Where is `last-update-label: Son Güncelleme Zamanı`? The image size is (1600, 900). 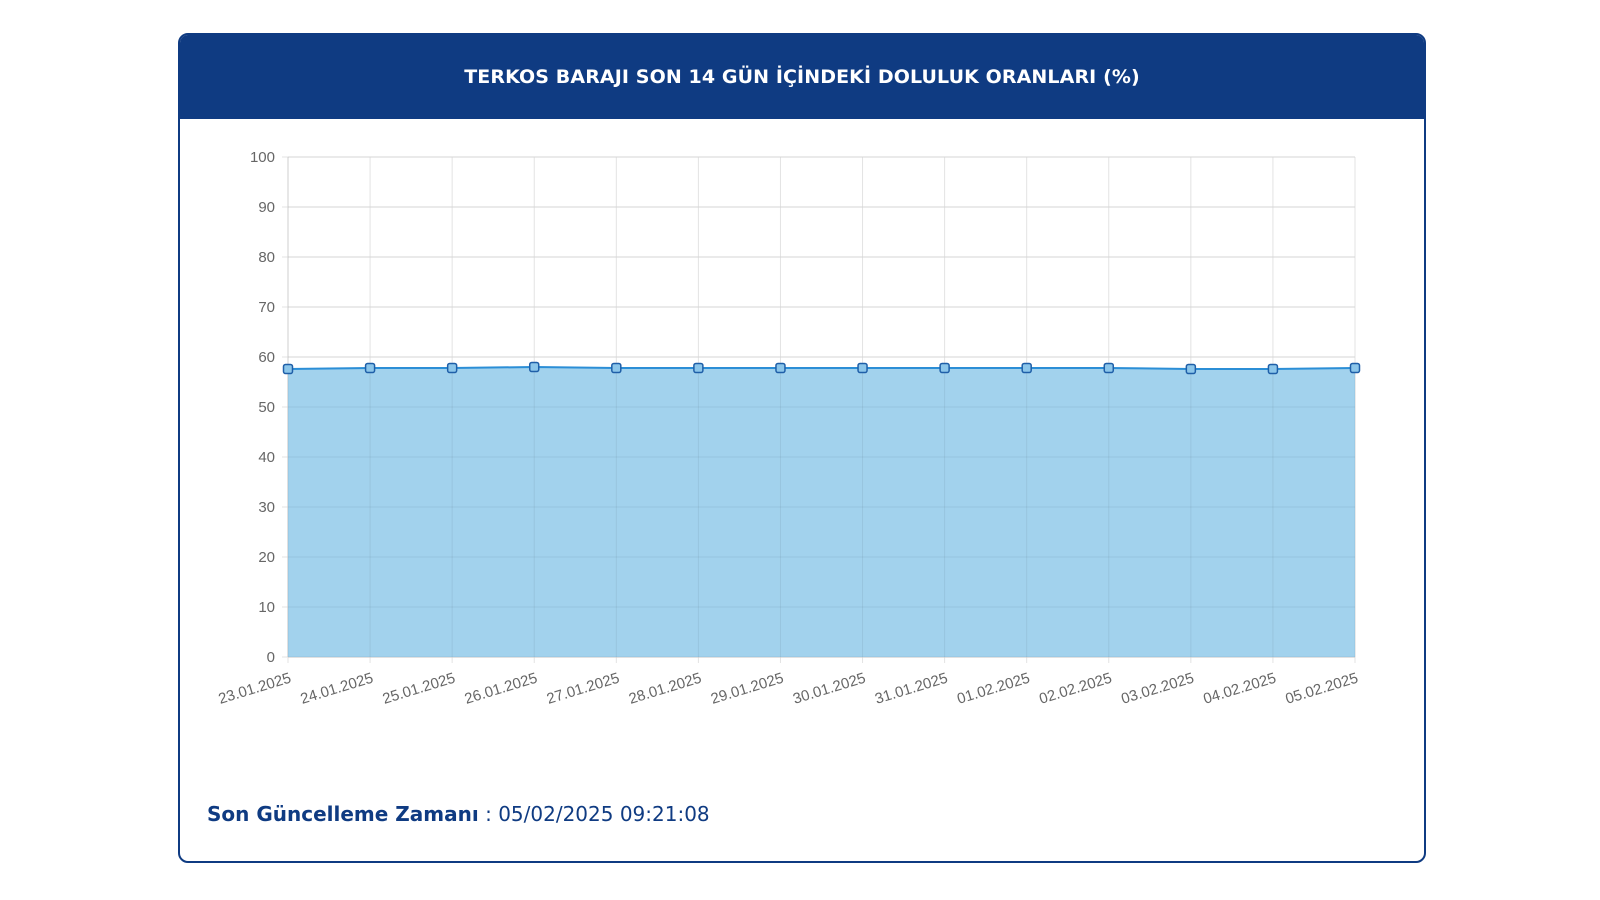 last-update-label: Son Güncelleme Zamanı is located at coordinates (343, 814).